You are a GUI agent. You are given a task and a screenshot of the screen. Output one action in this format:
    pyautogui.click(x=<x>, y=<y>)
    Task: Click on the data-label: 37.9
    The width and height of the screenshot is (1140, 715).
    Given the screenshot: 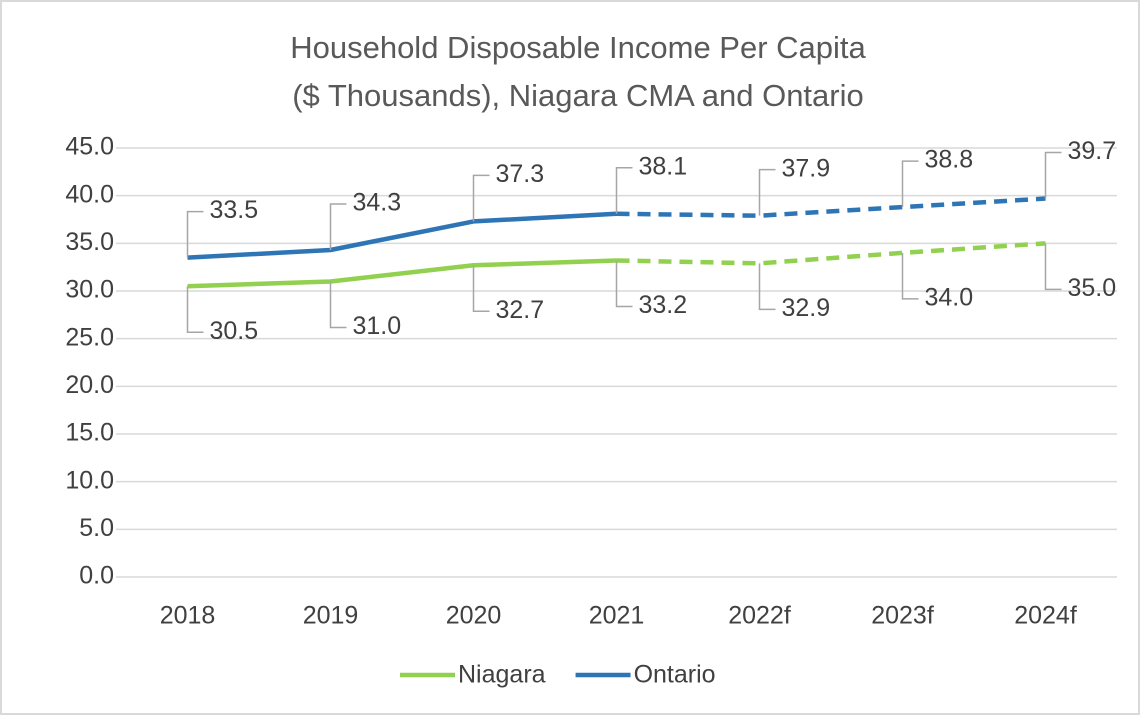 What is the action you would take?
    pyautogui.click(x=806, y=168)
    